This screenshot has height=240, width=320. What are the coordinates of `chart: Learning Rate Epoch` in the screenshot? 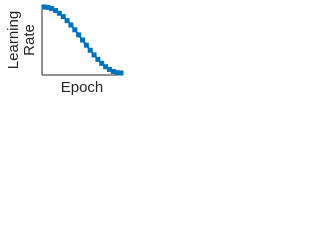 It's located at (64, 50).